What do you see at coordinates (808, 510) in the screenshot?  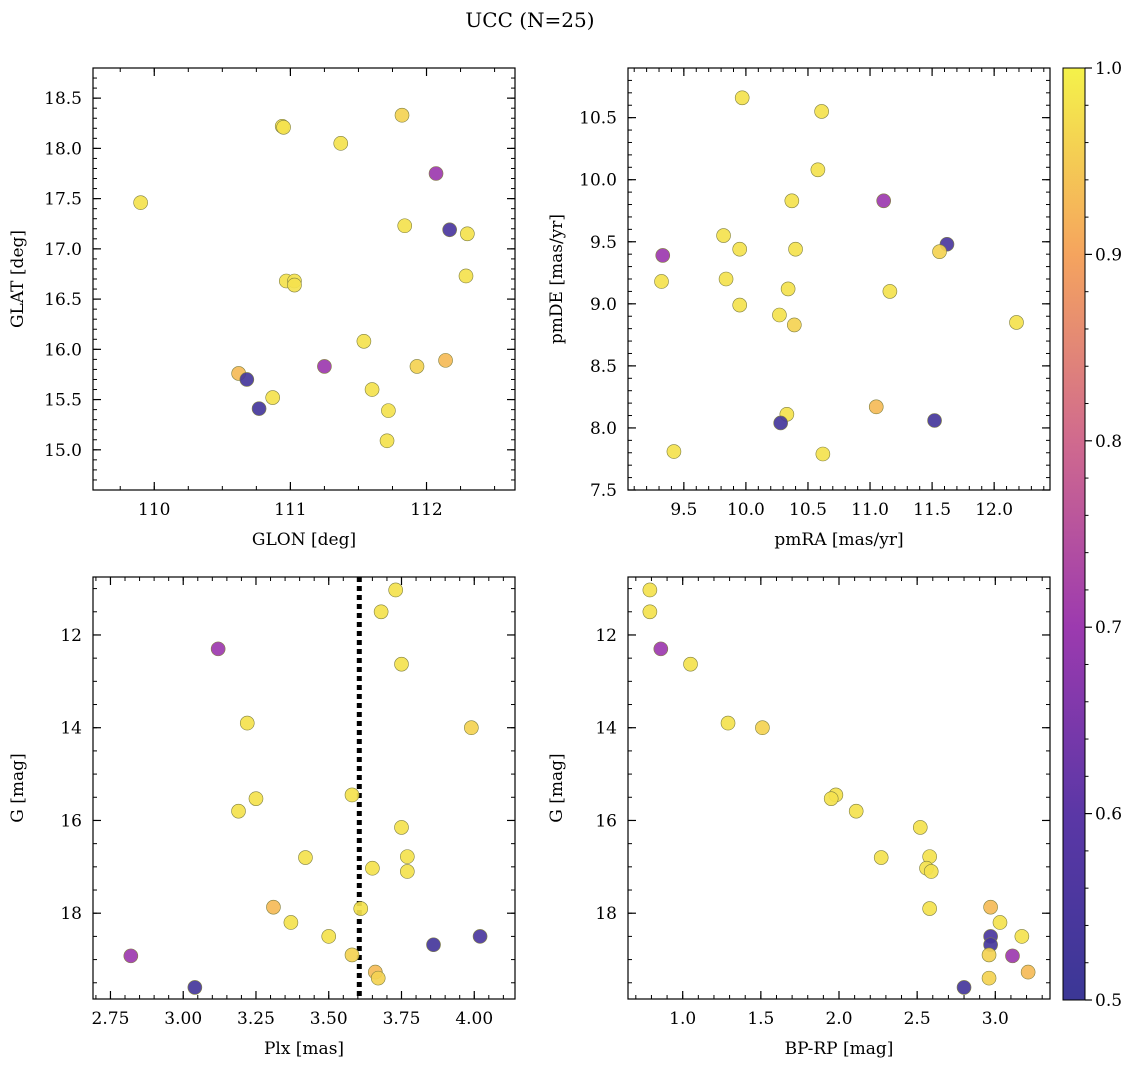 I see `x-tick-label: 10.5` at bounding box center [808, 510].